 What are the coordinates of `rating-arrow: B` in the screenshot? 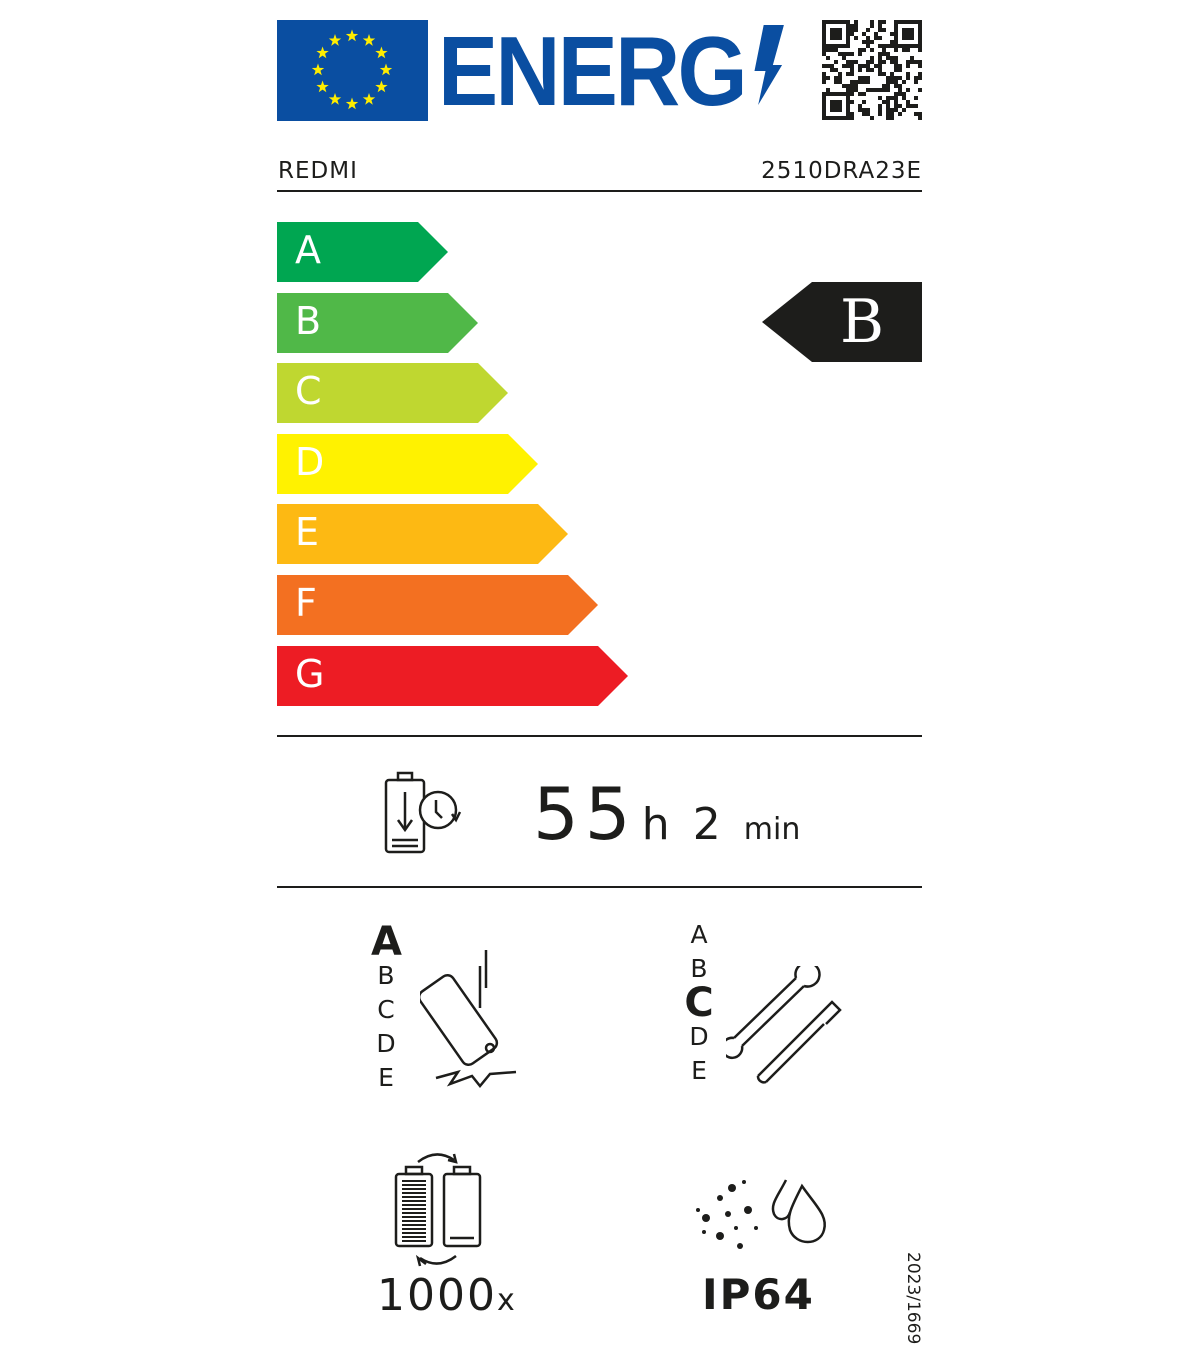 It's located at (842, 322).